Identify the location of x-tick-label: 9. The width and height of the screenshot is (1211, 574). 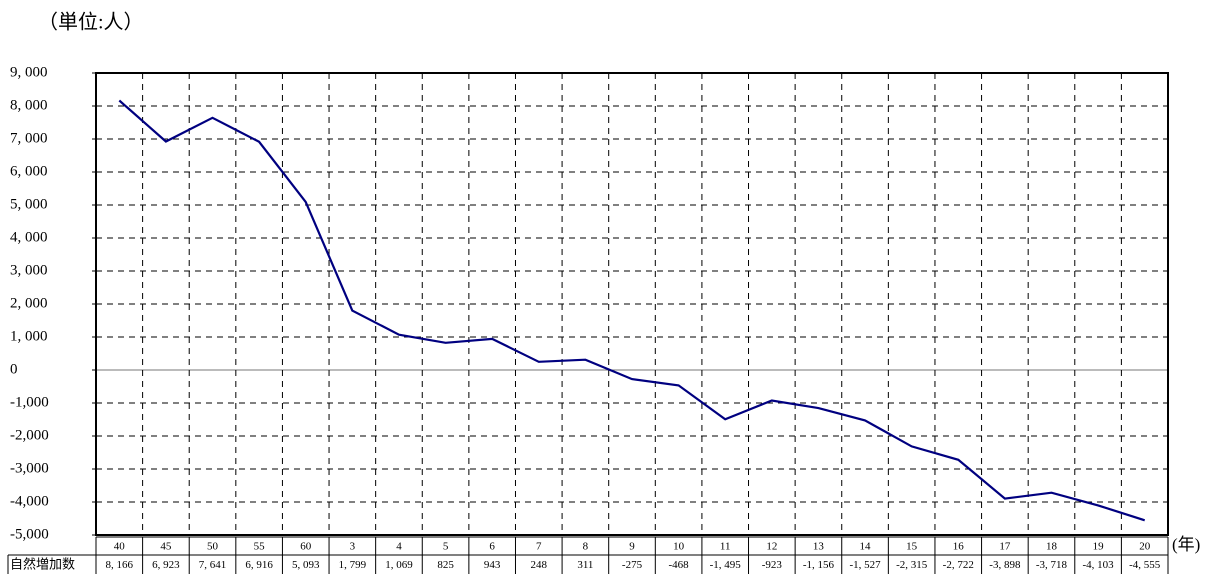
(632, 547).